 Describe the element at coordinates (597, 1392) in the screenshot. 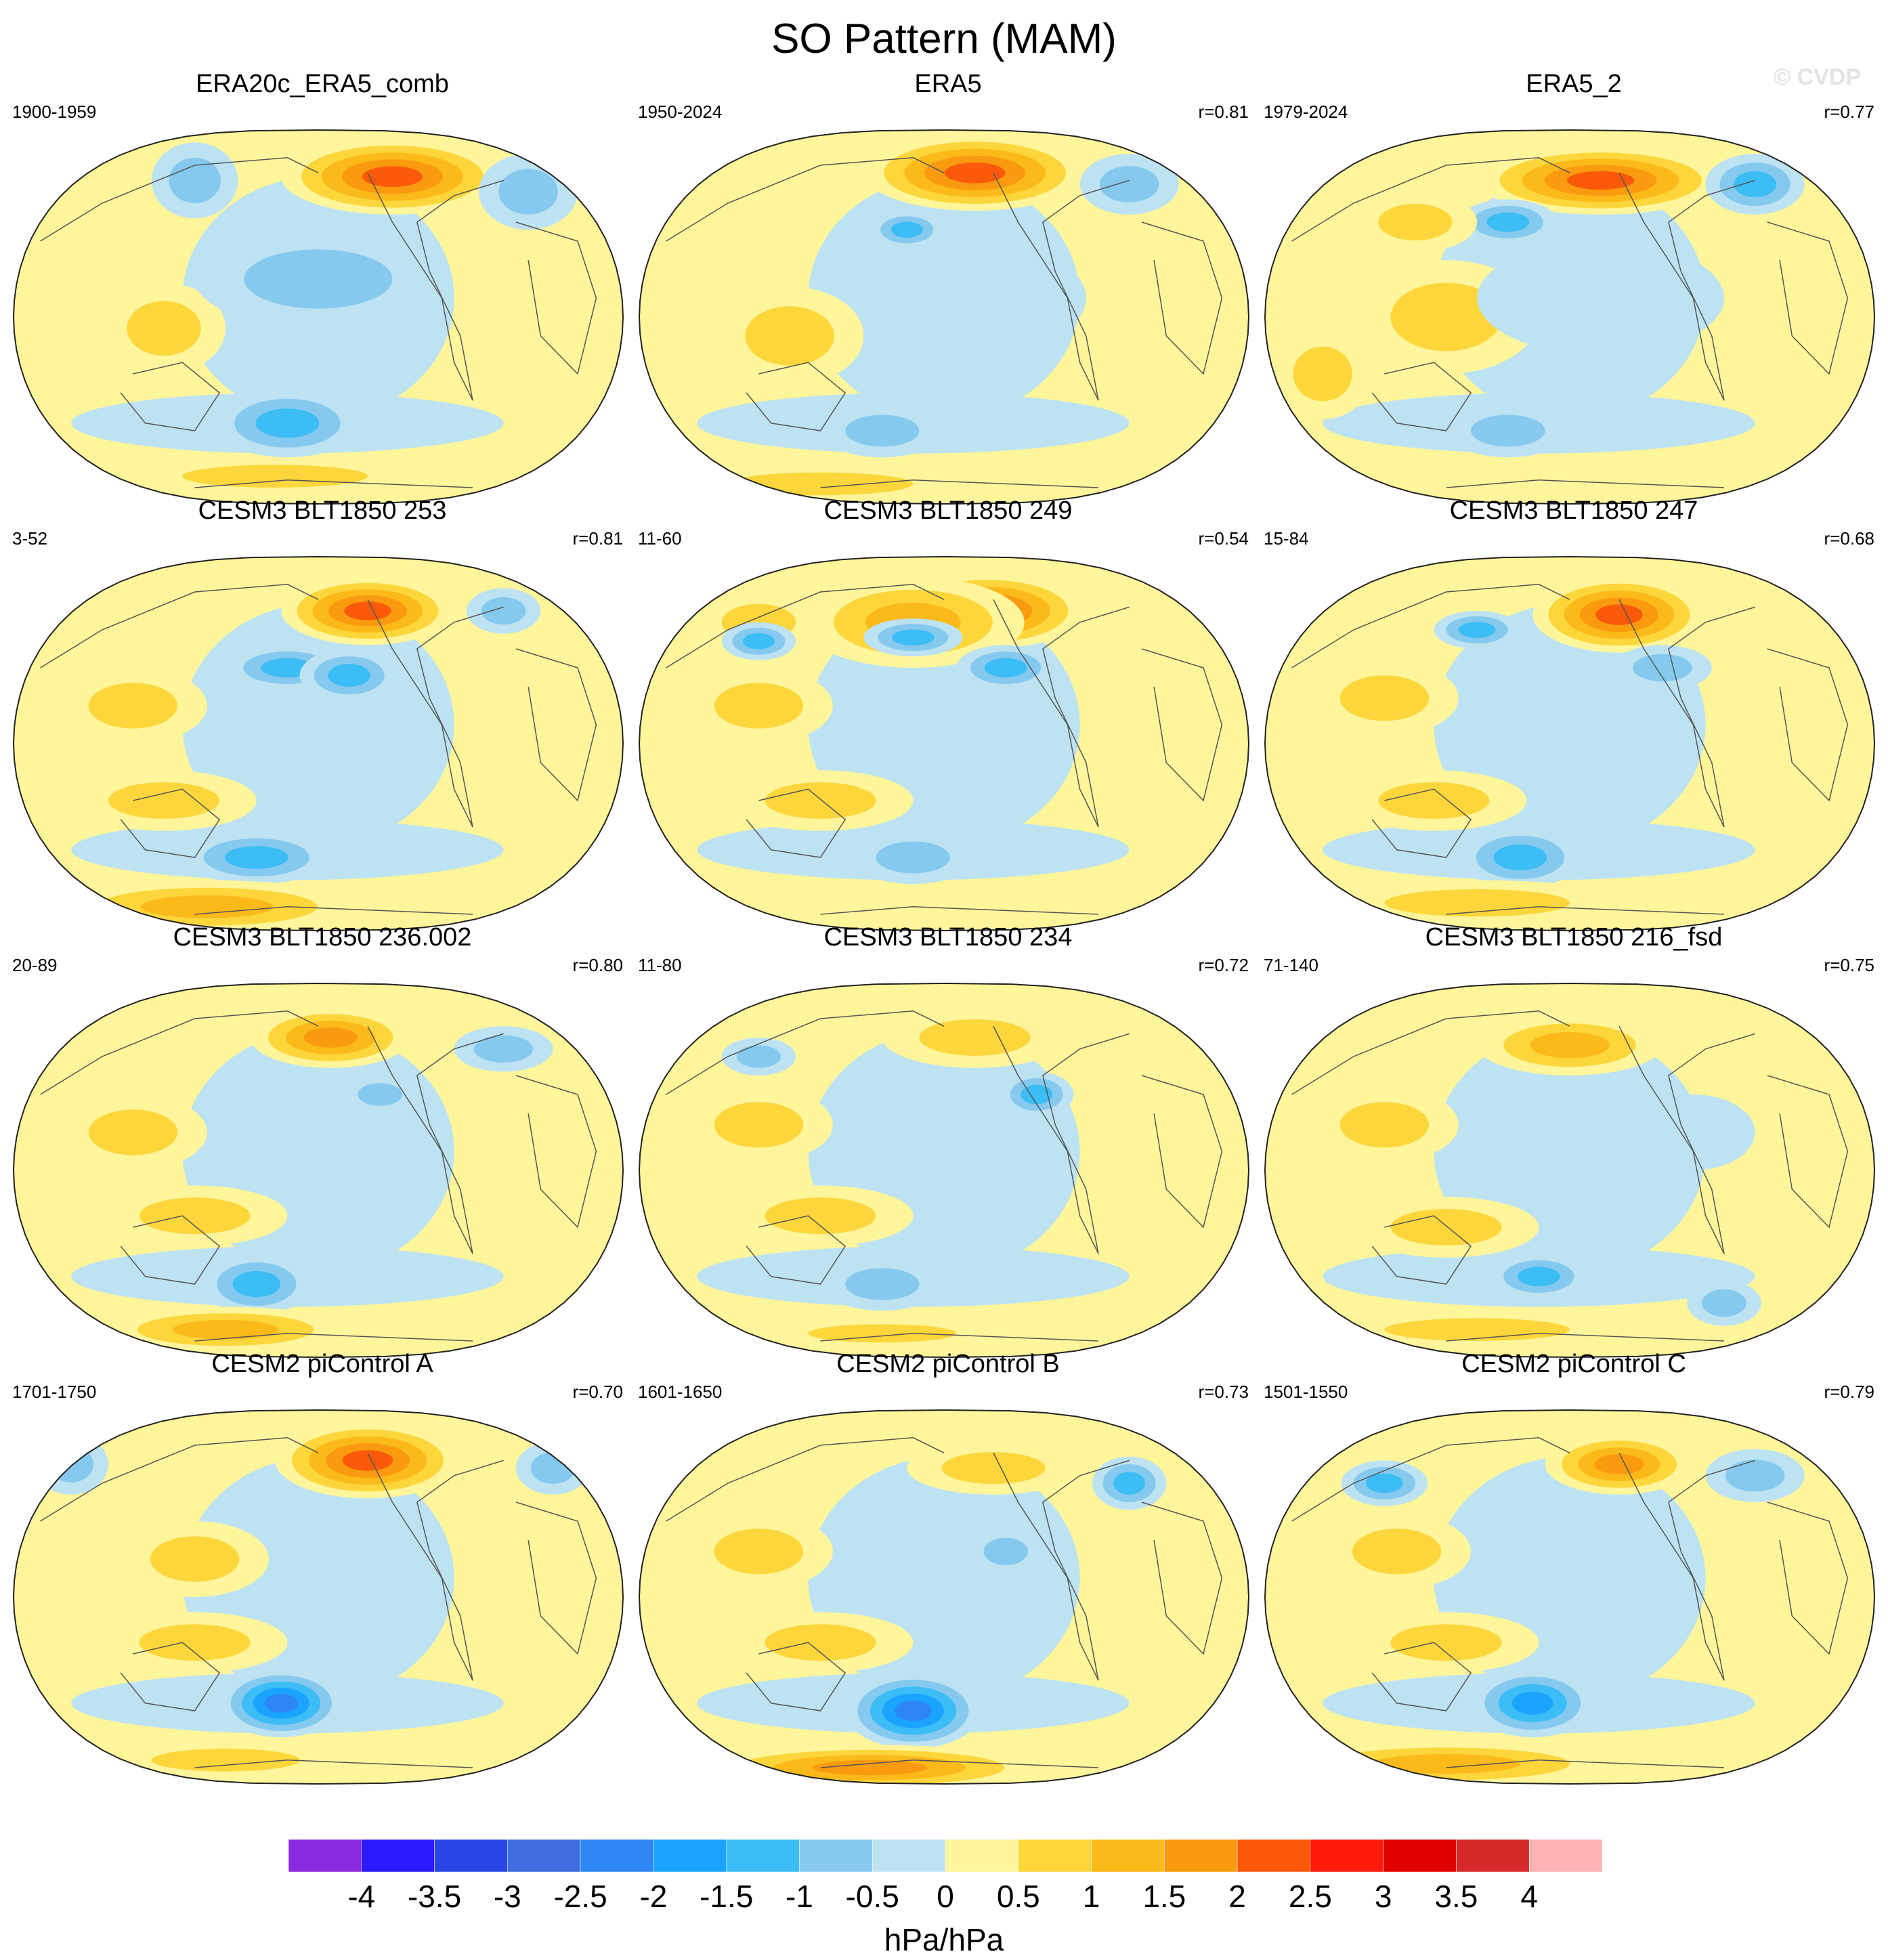

I see `panel-correlation: r=0.70` at that location.